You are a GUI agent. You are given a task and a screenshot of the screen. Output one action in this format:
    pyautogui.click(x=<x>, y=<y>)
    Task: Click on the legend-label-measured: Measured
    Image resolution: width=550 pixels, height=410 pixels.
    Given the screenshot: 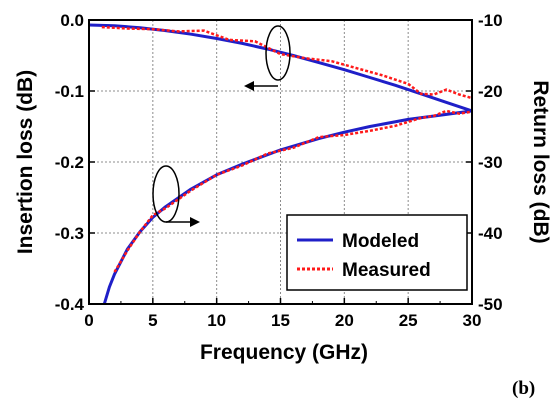 What is the action you would take?
    pyautogui.click(x=386, y=270)
    